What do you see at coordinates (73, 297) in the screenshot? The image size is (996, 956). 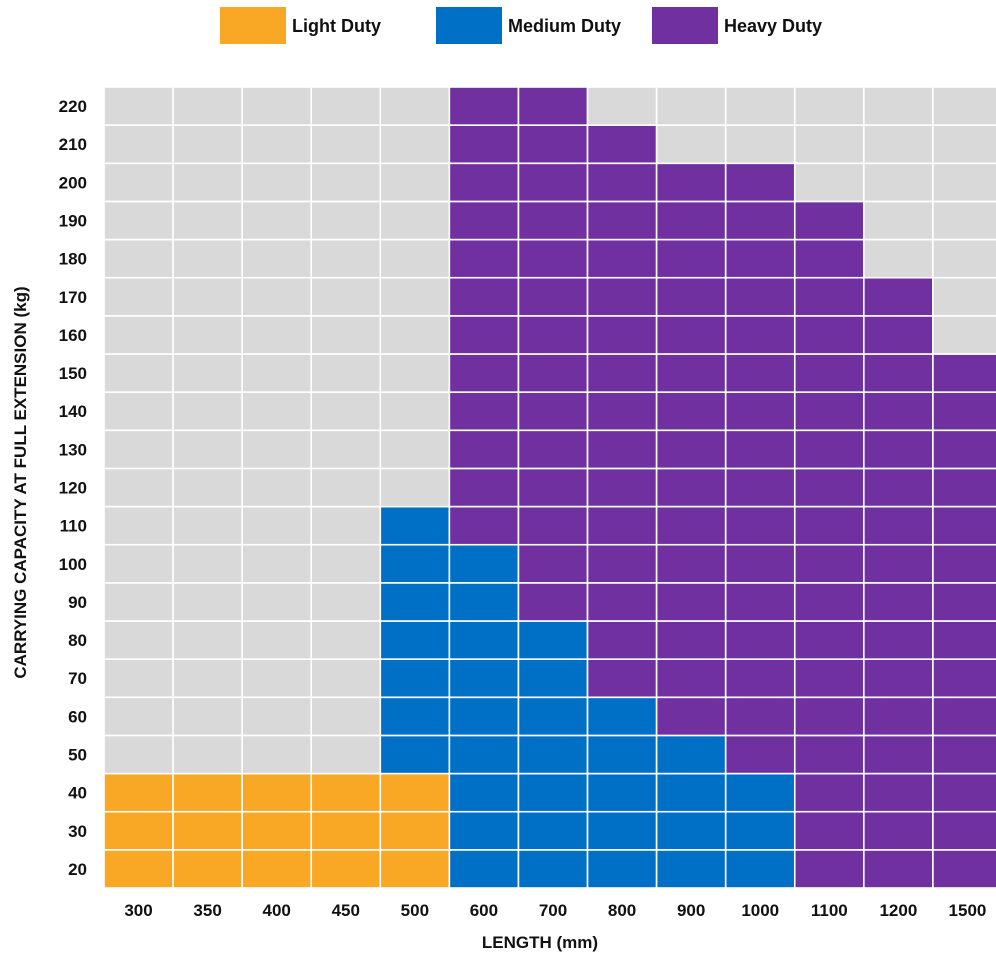 I see `y-tick-label: 170` at bounding box center [73, 297].